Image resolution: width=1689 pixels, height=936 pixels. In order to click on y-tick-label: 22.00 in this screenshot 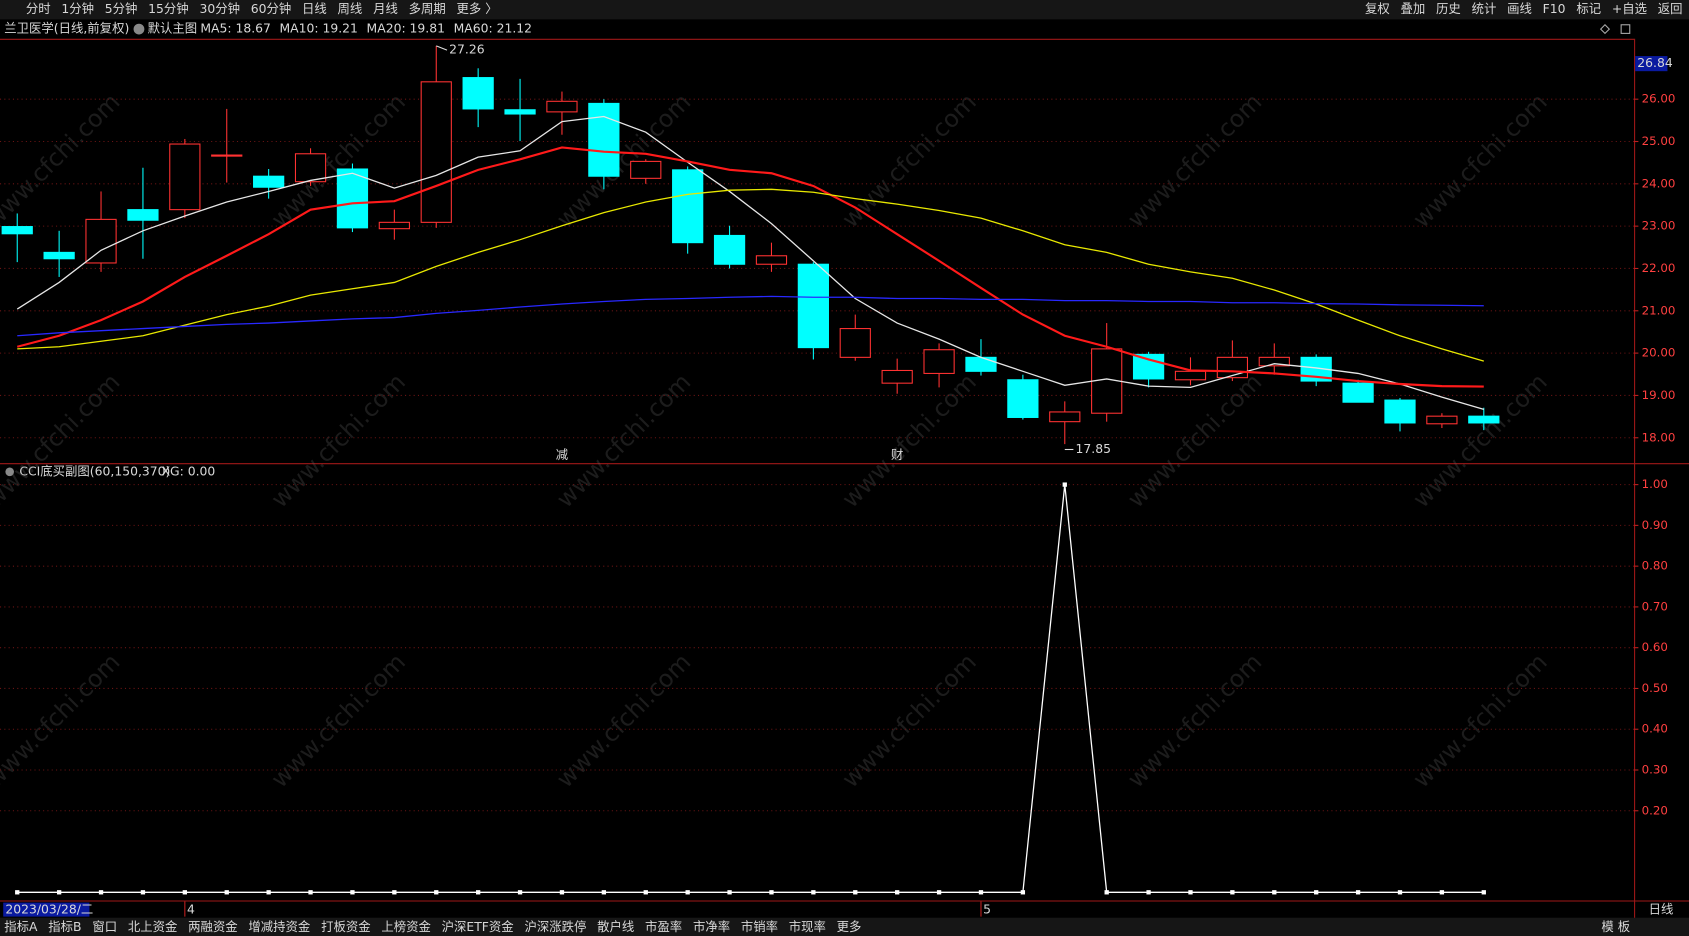, I will do `click(1659, 268)`.